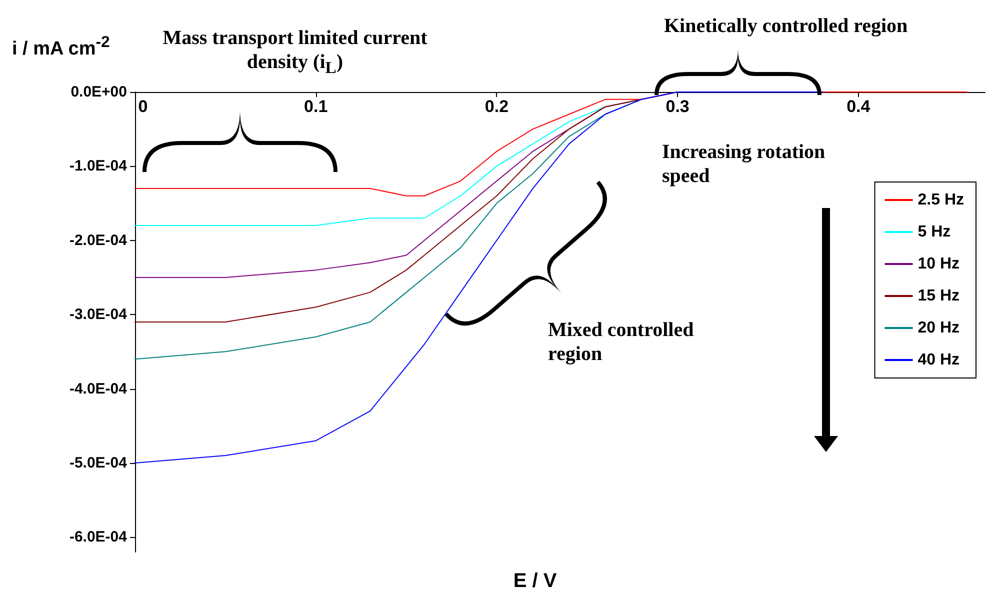  Describe the element at coordinates (98, 166) in the screenshot. I see `y-tick-label: -1.0E-04` at that location.